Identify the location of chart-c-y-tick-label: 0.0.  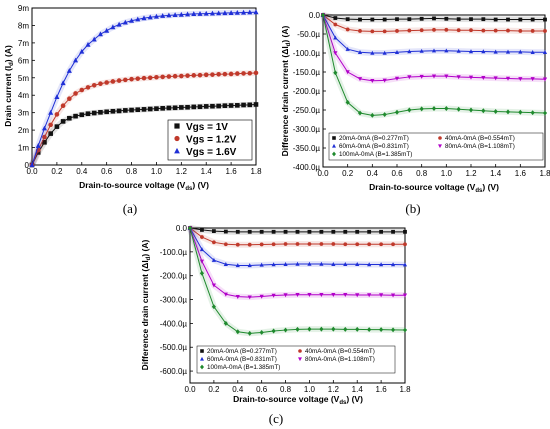
(182, 228).